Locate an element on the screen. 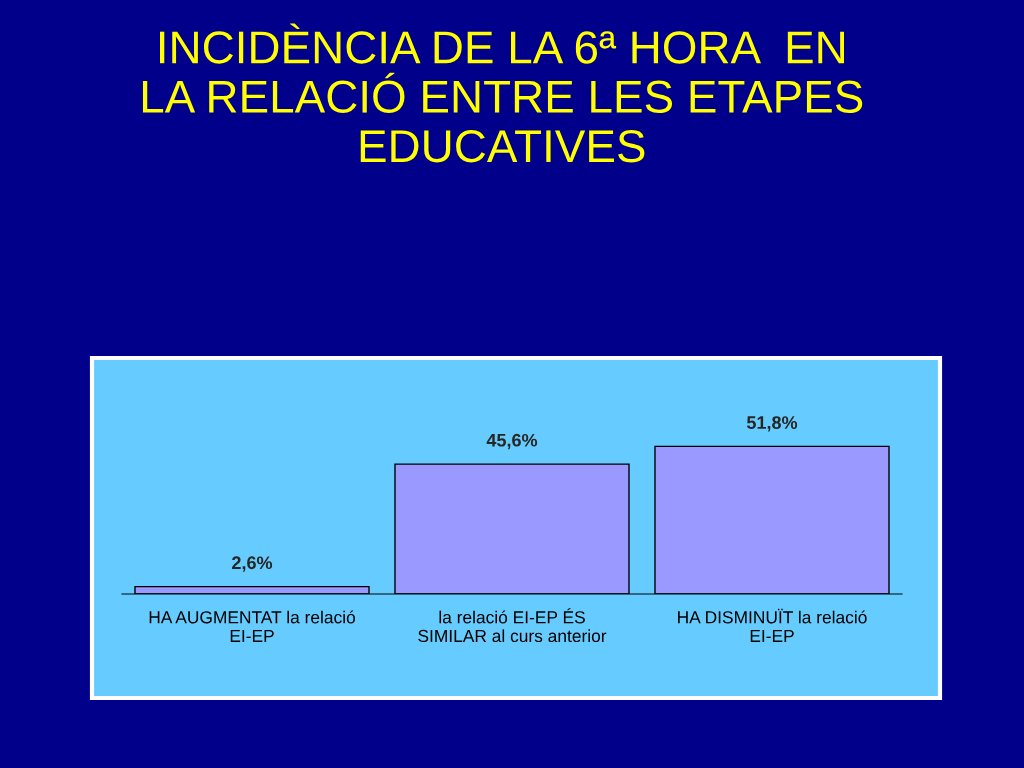  x-tick-label: HA AUGMENTAT la relació EI-EP is located at coordinates (252, 626).